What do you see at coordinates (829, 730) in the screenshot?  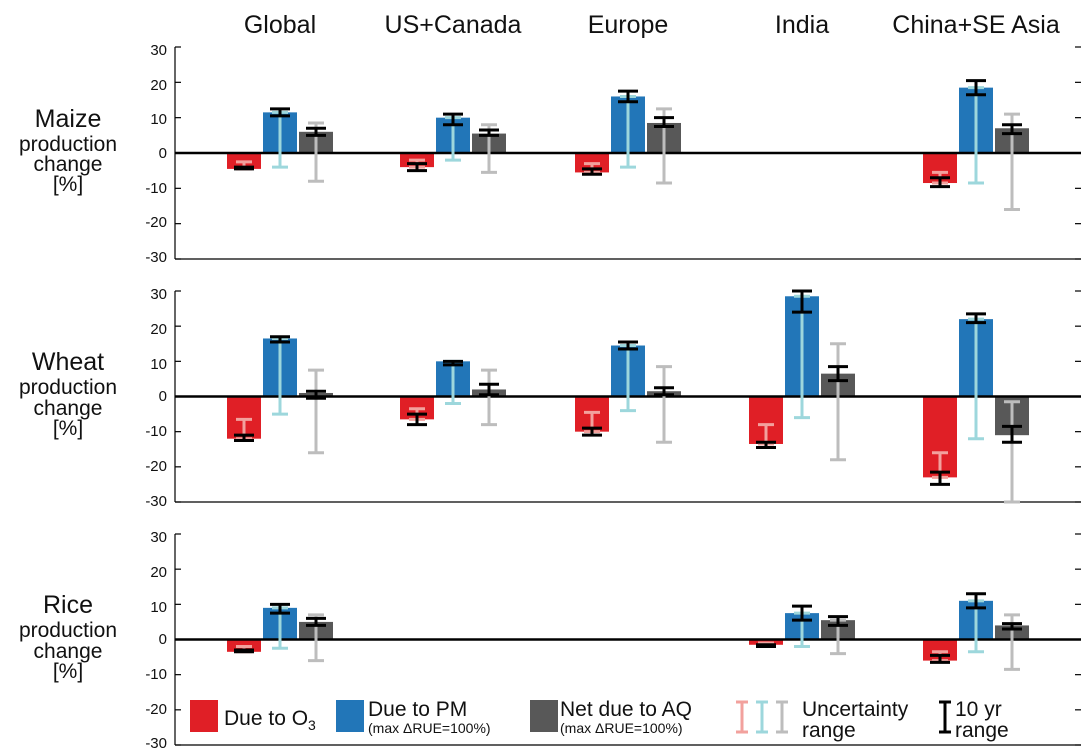 I see `legend-label-uncertainty-2: range` at bounding box center [829, 730].